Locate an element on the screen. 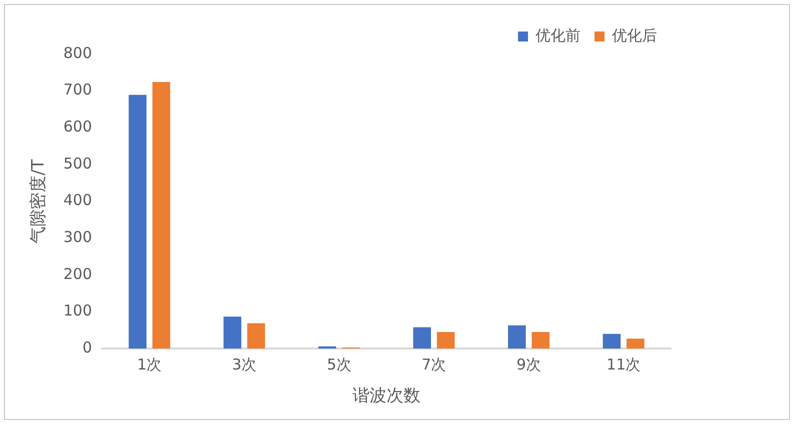 This screenshot has height=426, width=796. y-tick-label: 100 is located at coordinates (77, 311).